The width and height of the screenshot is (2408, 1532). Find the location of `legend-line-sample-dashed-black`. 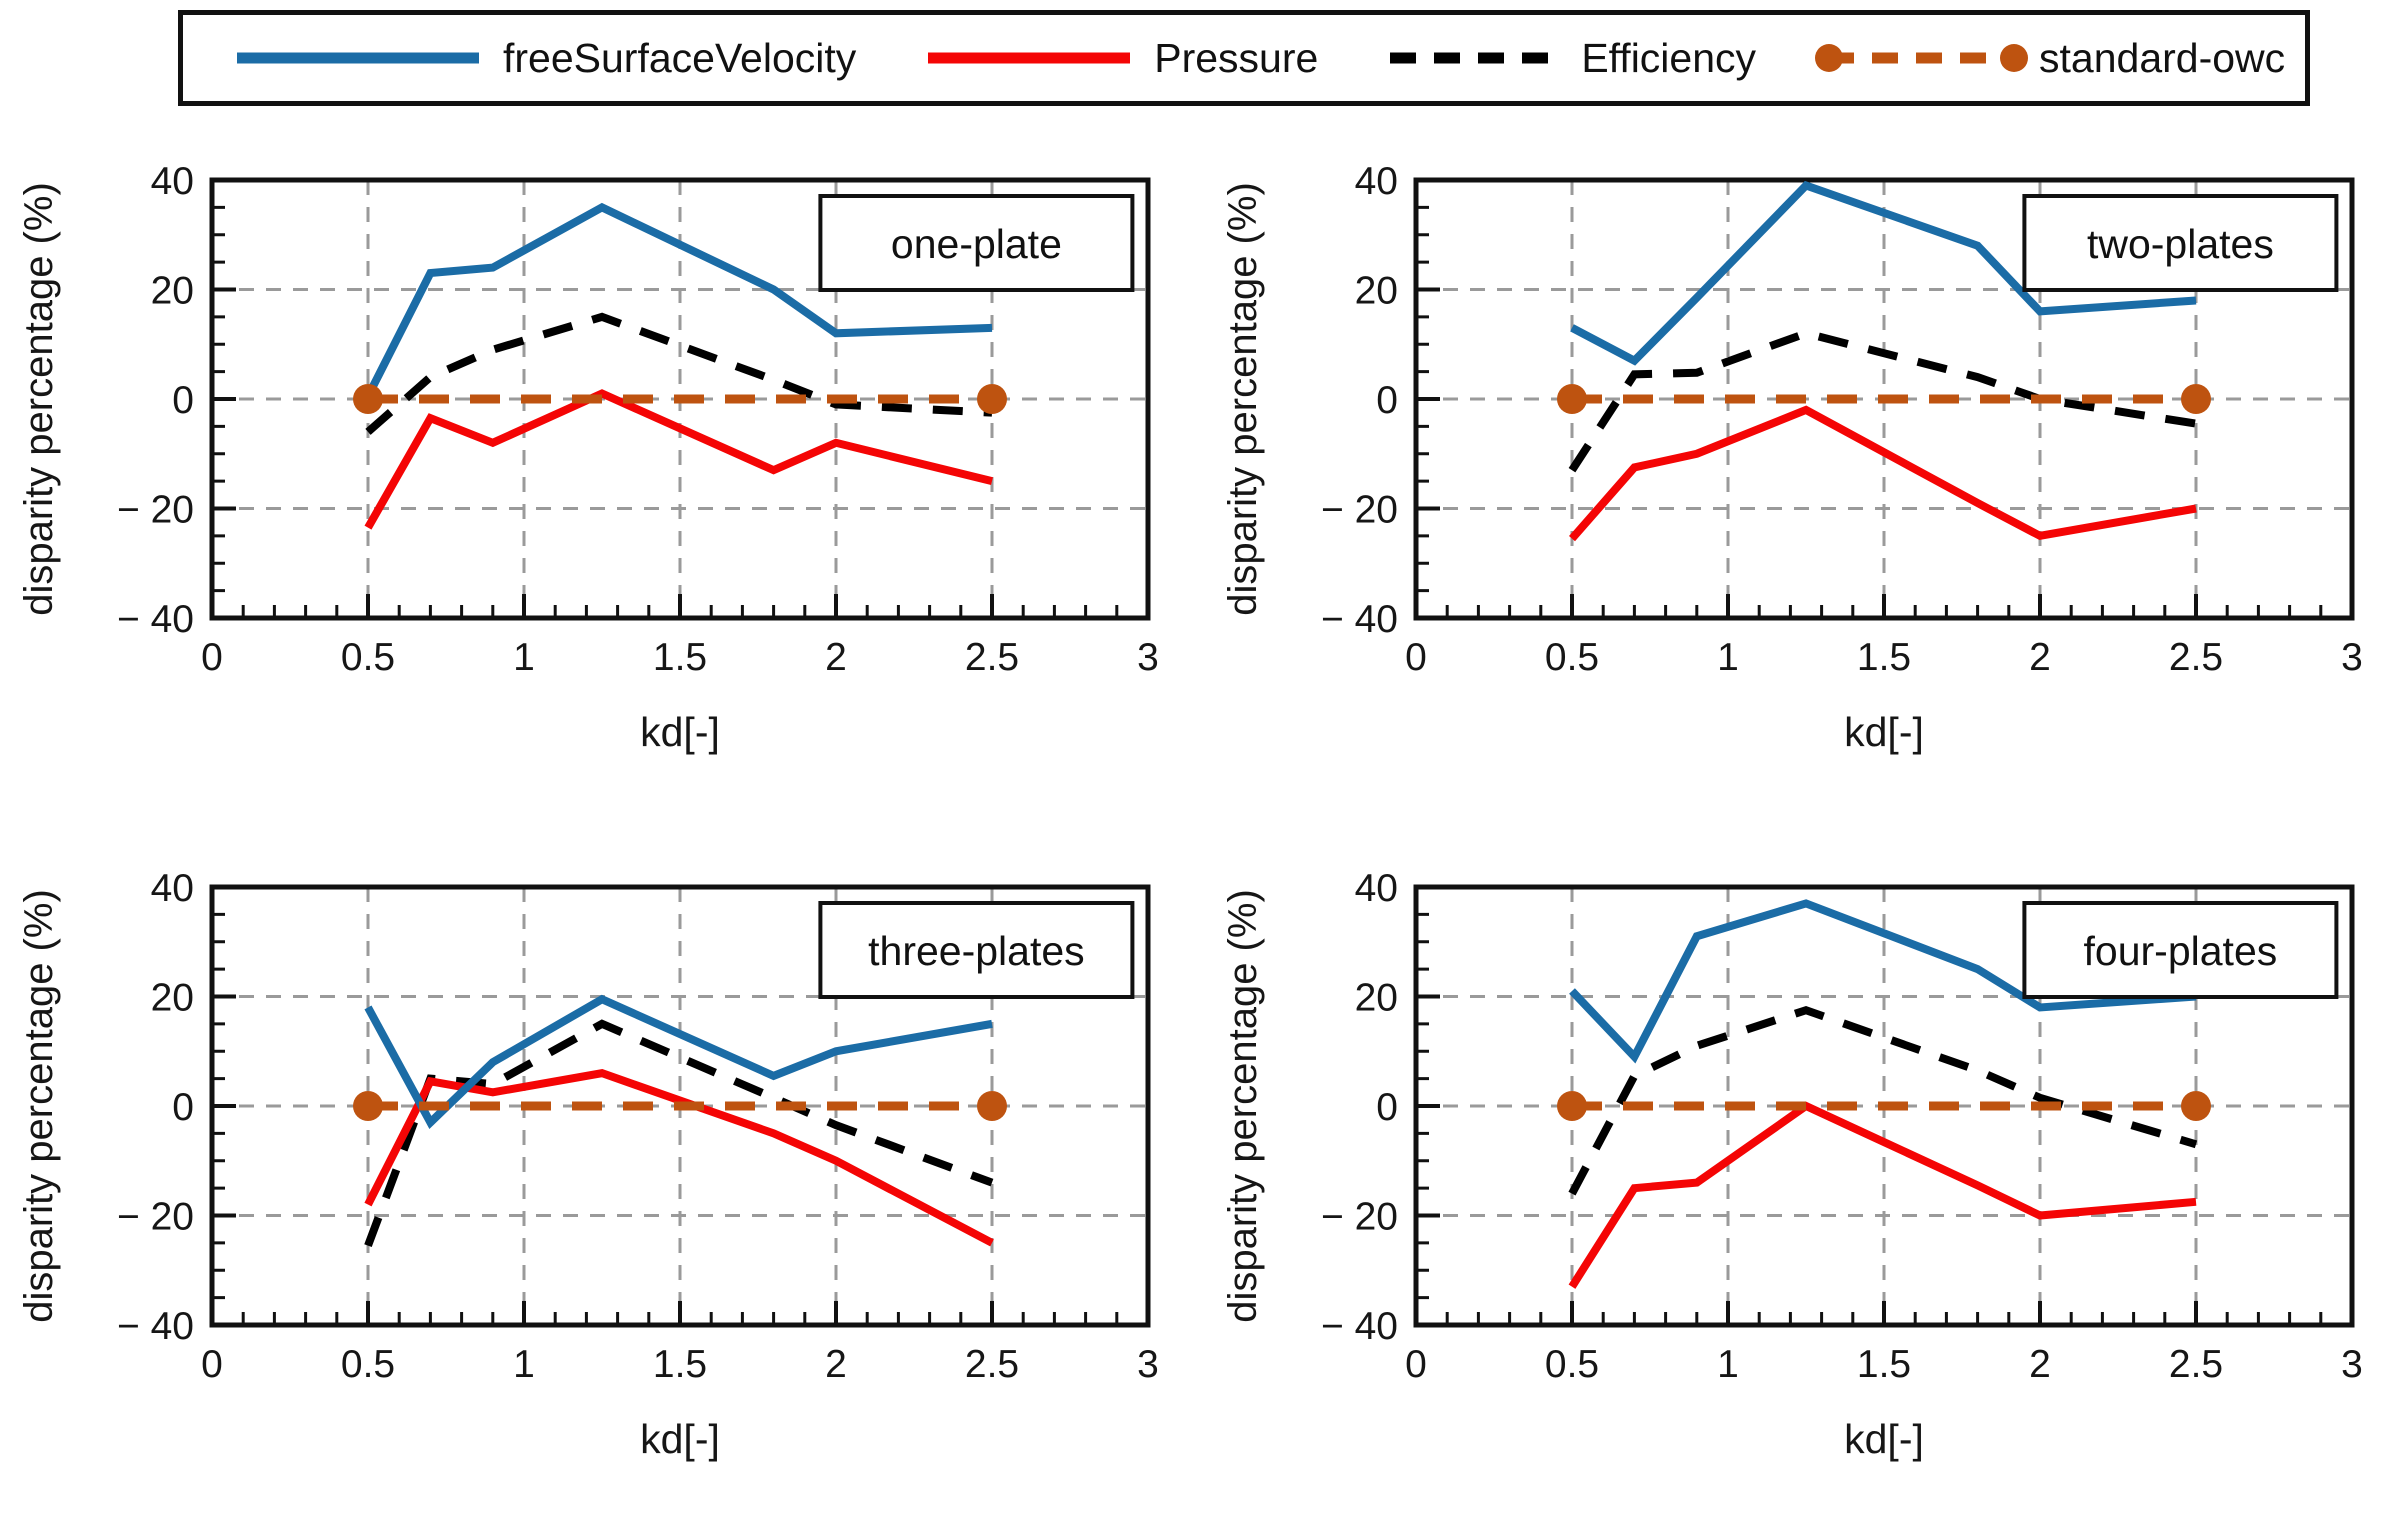

legend-line-sample-dashed-black is located at coordinates (1473, 58).